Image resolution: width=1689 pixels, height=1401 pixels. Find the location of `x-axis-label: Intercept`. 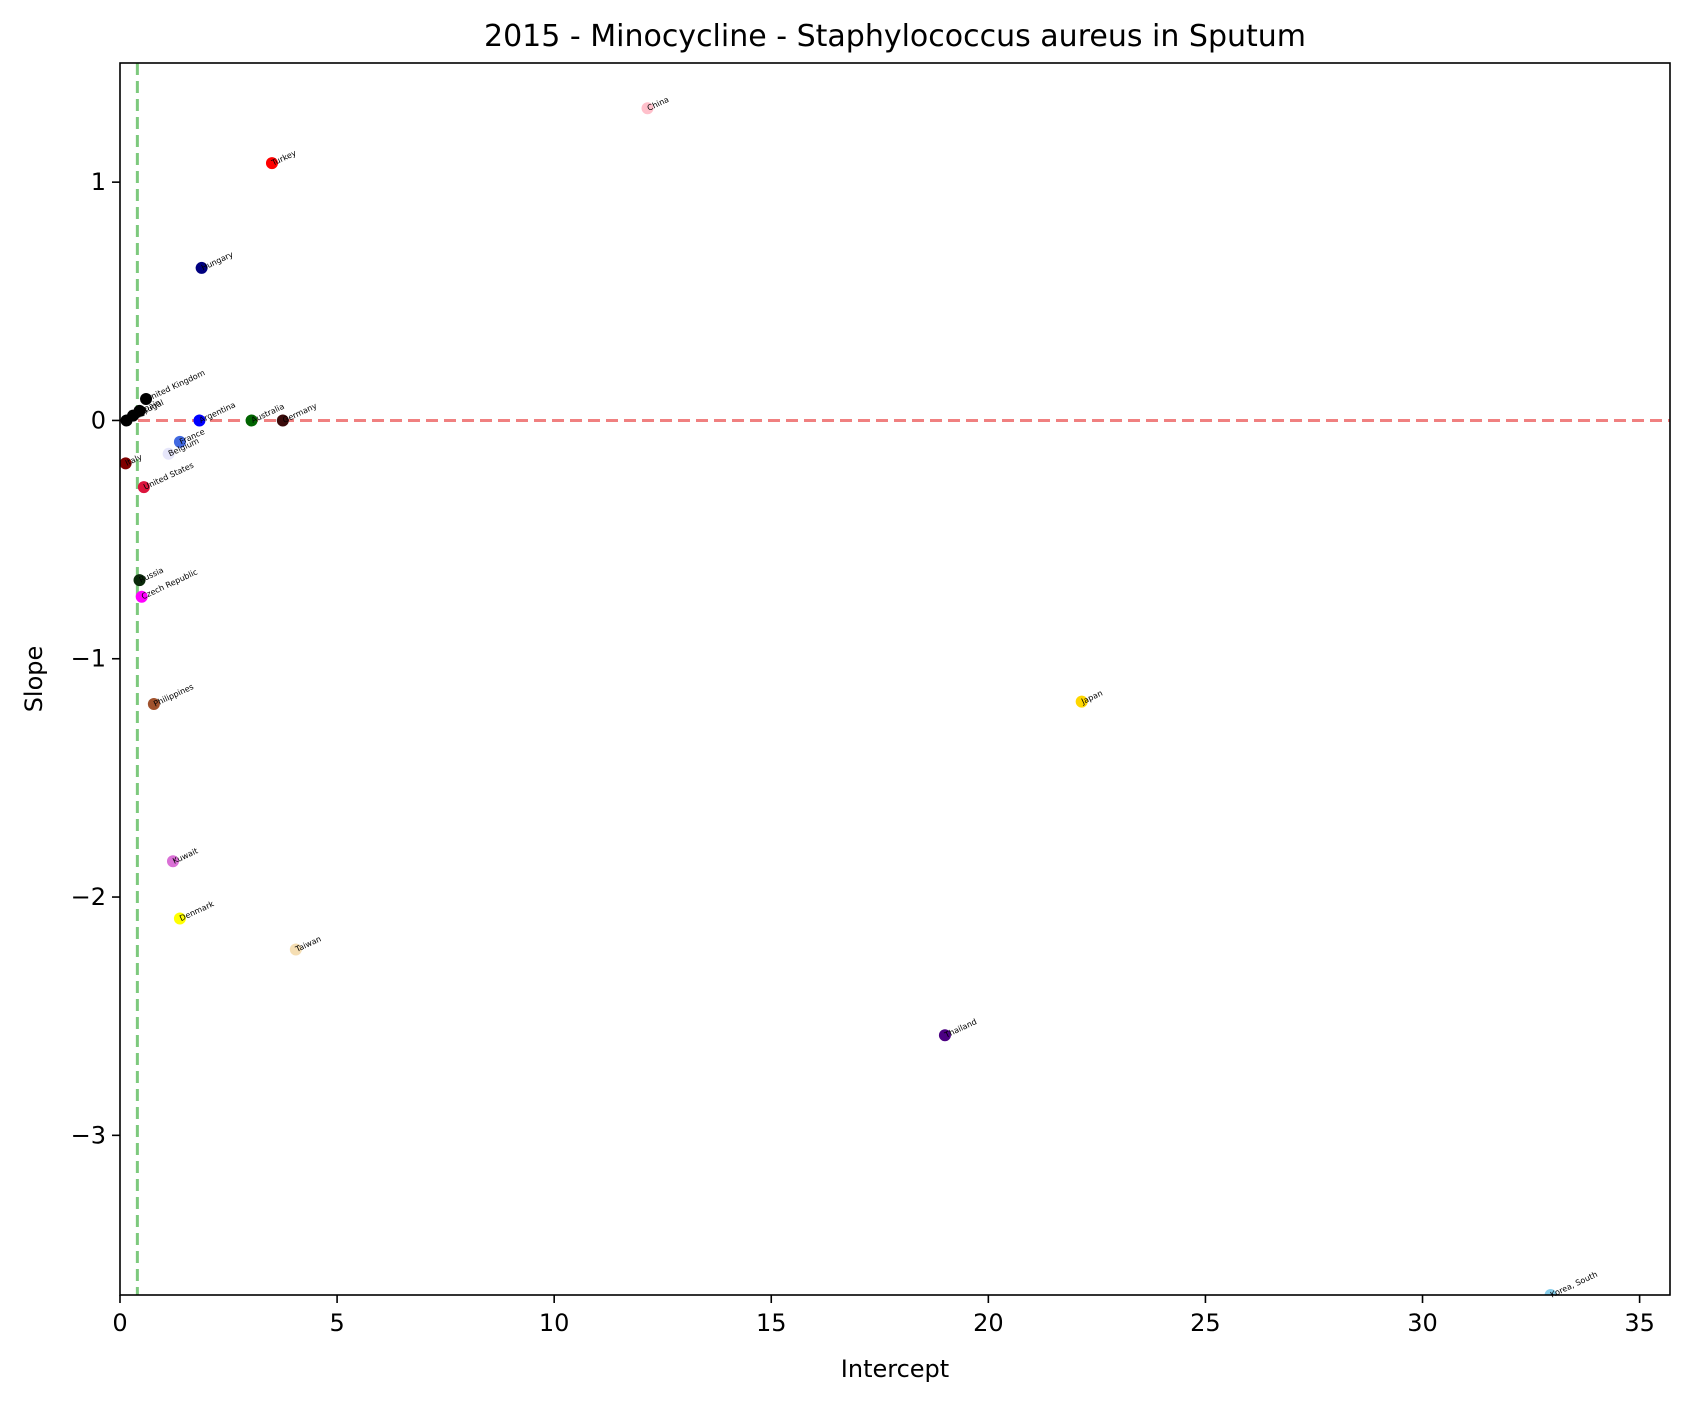

x-axis-label: Intercept is located at coordinates (895, 1369).